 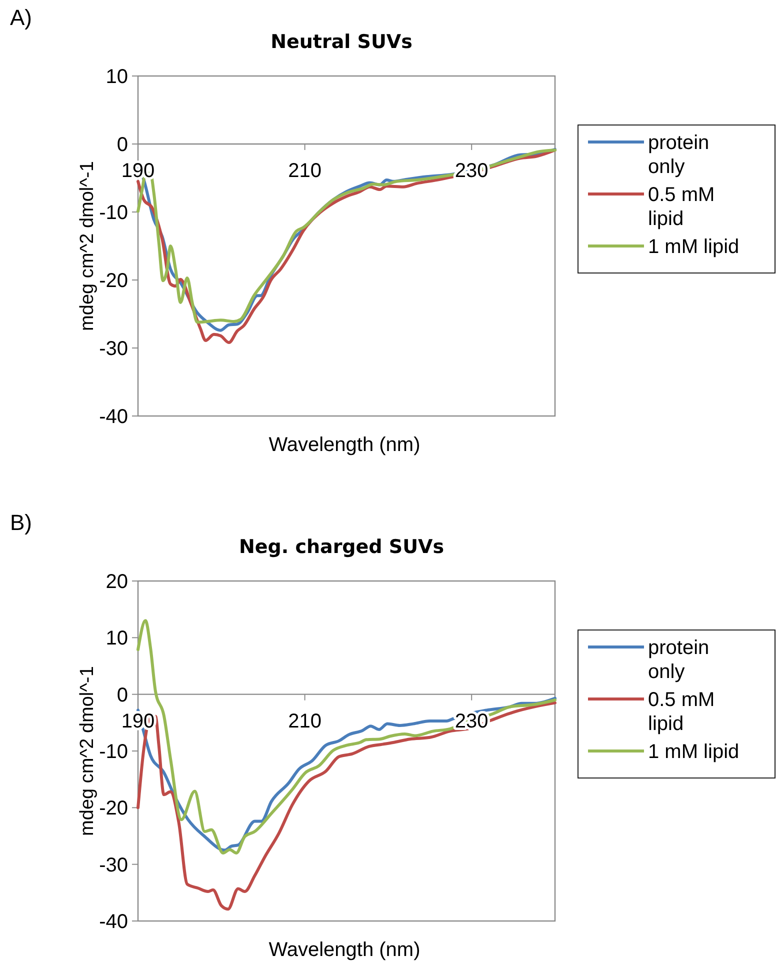 I want to click on y-tick-label: 20, so click(x=117, y=582).